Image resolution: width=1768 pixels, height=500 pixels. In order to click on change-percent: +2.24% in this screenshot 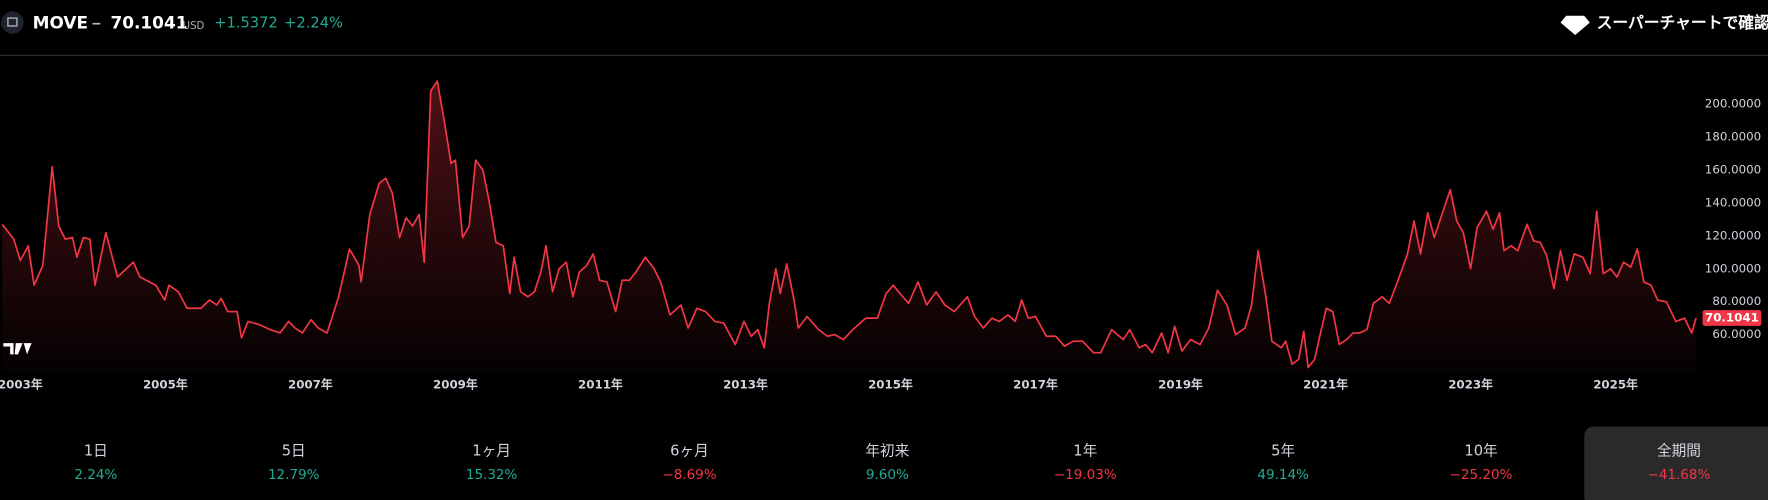, I will do `click(313, 23)`.